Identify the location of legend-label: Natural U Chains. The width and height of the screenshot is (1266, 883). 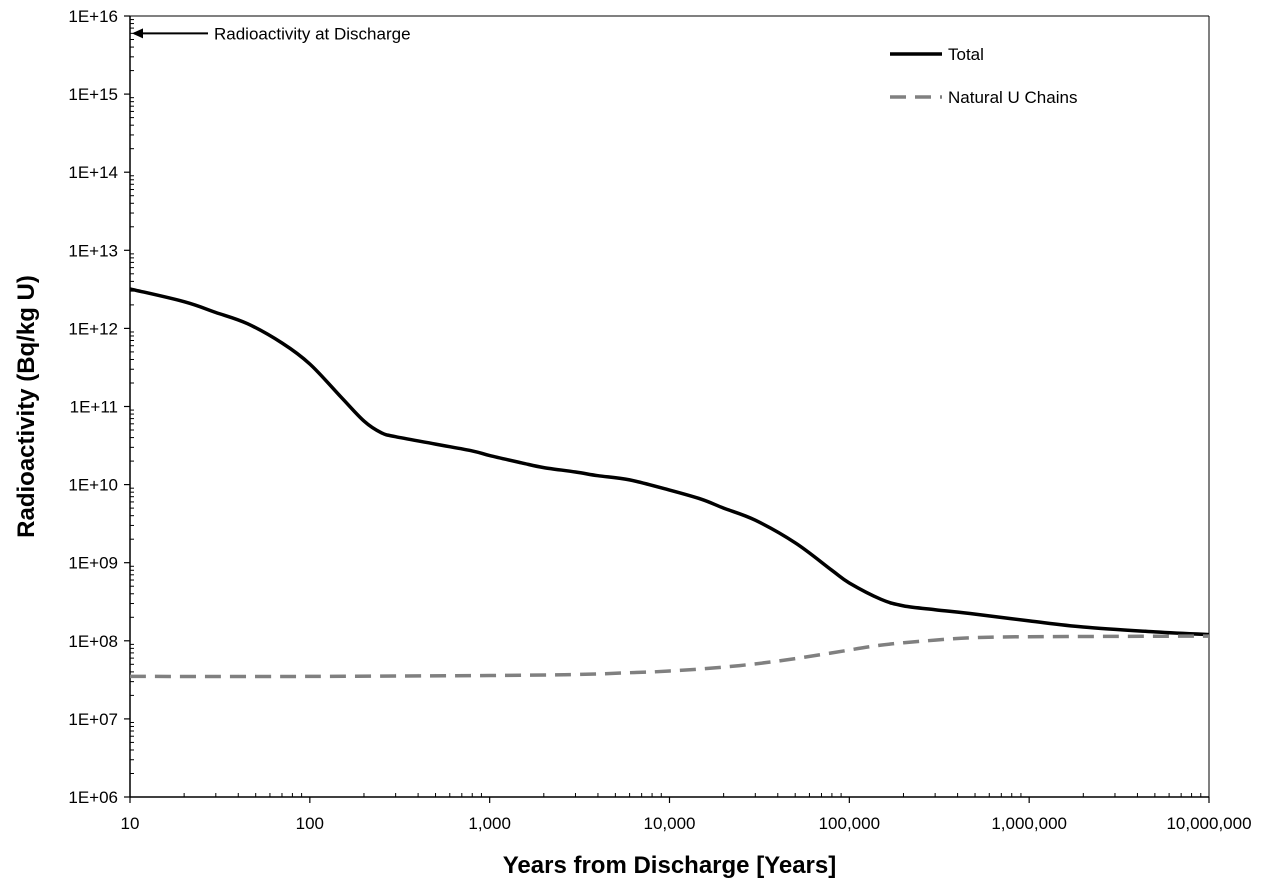
(1012, 97).